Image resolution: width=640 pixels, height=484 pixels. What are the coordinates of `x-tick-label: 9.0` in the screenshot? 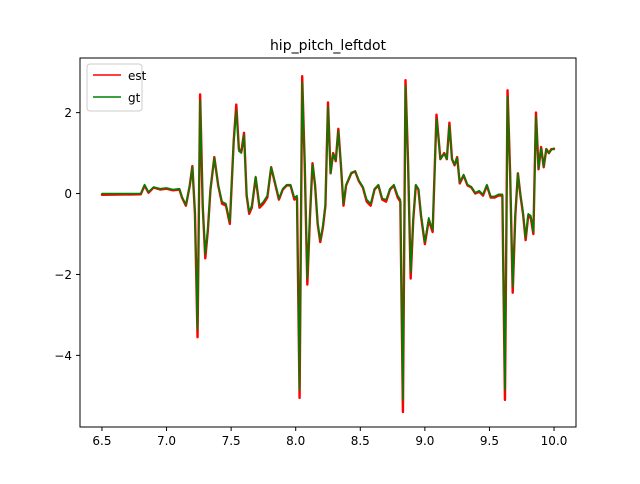 It's located at (424, 441).